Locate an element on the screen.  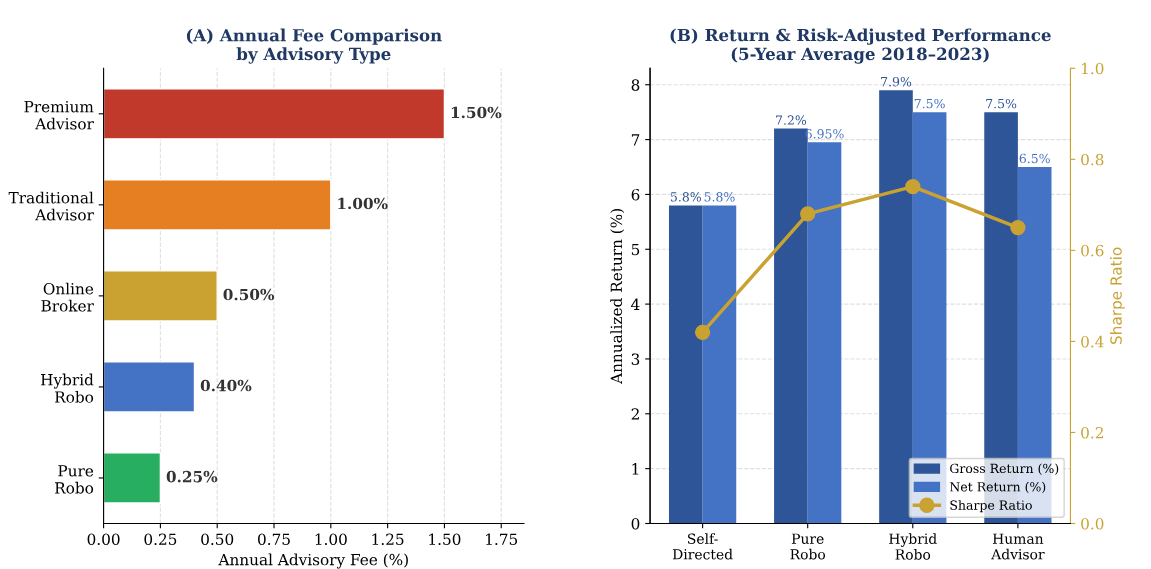
chart-title: (A) Annual Fee Comparison by Advisory Type is located at coordinates (314, 46).